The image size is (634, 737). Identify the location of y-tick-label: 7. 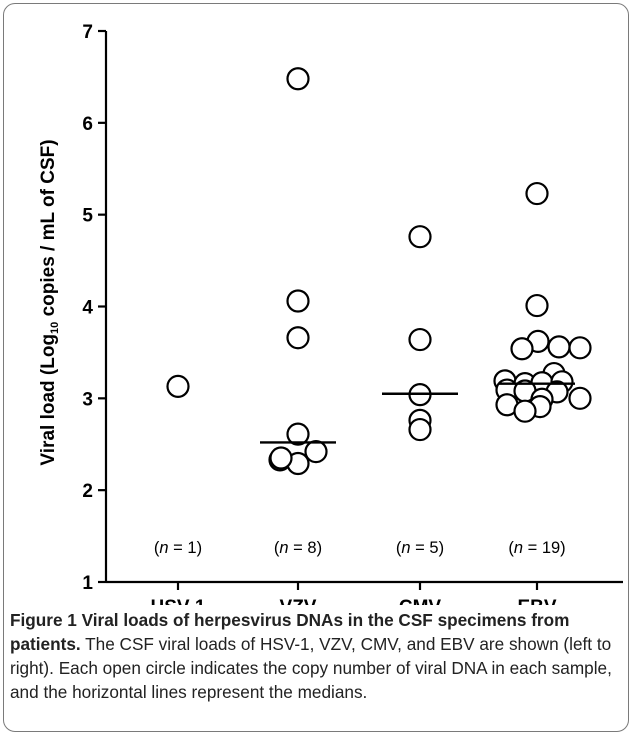
(87, 32).